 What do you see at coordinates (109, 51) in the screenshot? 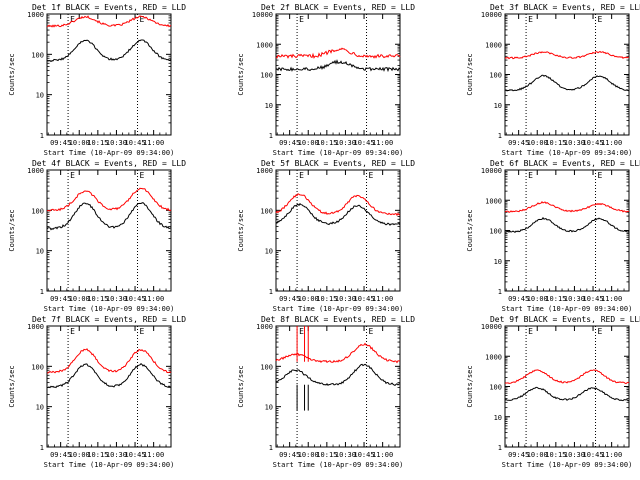
I see `events-series-line` at bounding box center [109, 51].